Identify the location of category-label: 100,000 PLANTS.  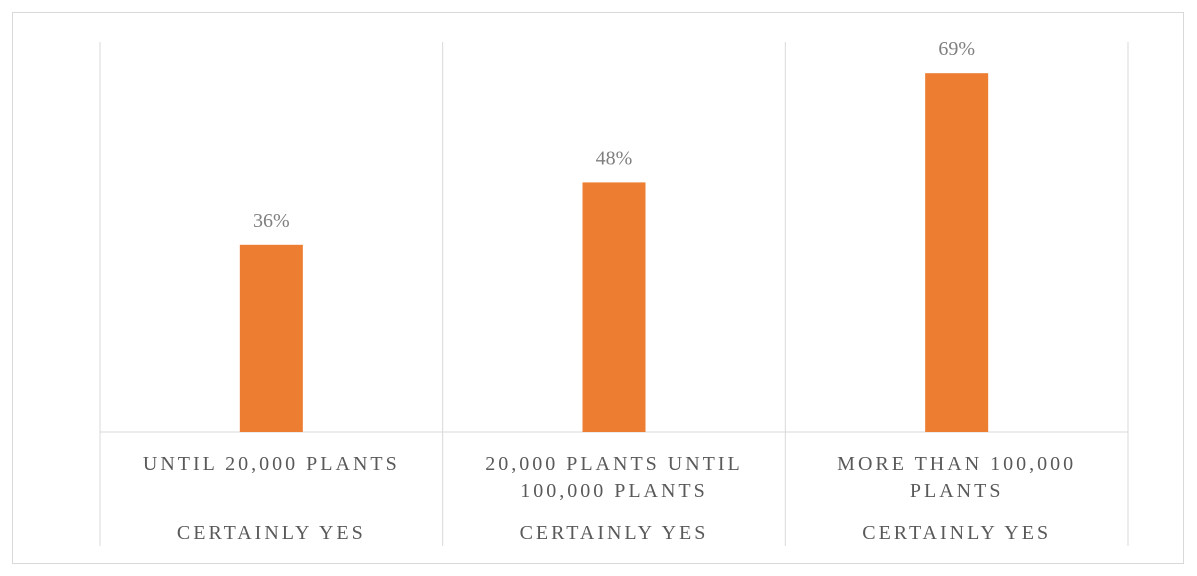
(614, 491).